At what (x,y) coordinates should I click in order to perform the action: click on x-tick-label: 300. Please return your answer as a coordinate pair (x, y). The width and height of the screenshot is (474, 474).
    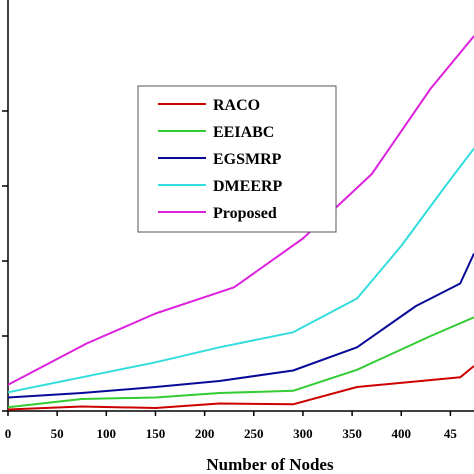
    Looking at the image, I should click on (303, 433).